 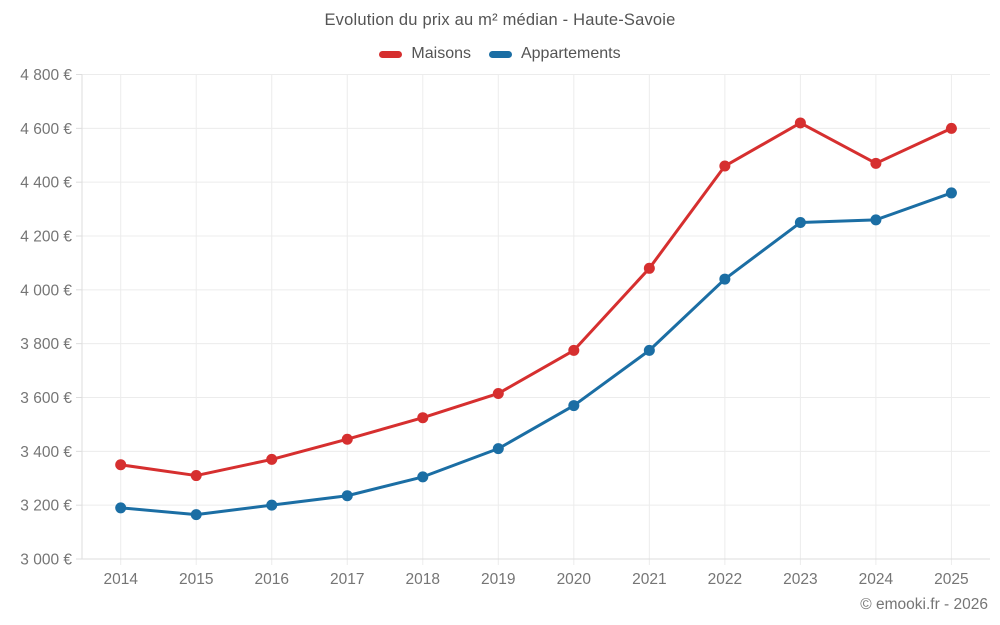 I want to click on maisons-swatch-icon, so click(x=391, y=54).